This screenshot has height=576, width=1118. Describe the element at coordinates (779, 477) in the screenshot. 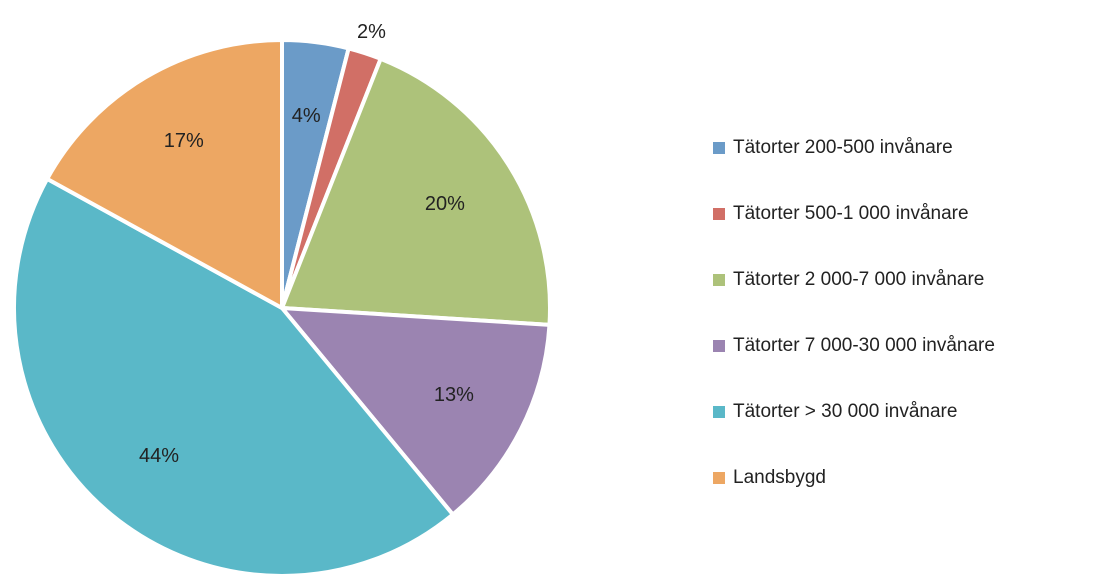

I see `legend-label: Landsbygd` at that location.